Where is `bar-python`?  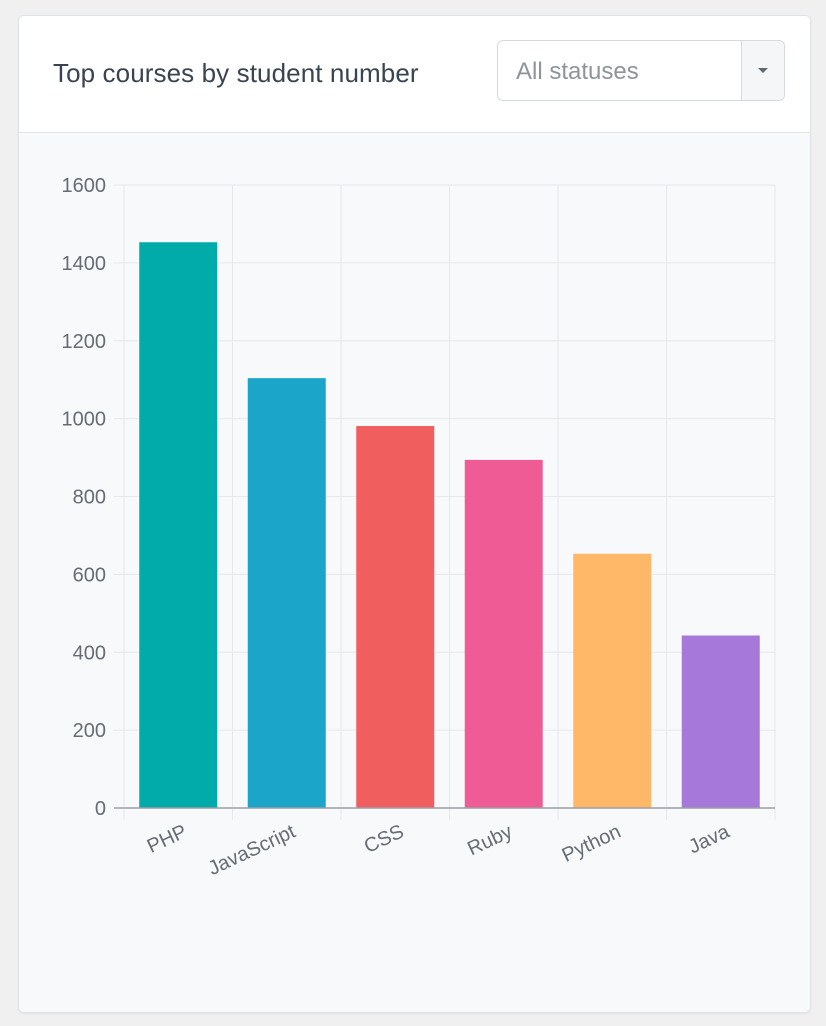 bar-python is located at coordinates (612, 680).